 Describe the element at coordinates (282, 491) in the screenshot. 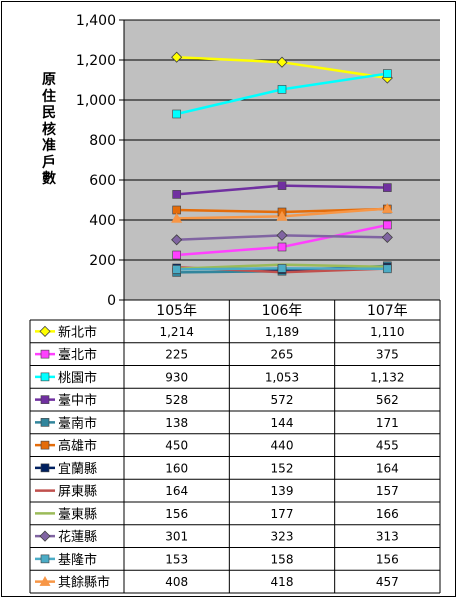

I see `data-cell: 139` at that location.